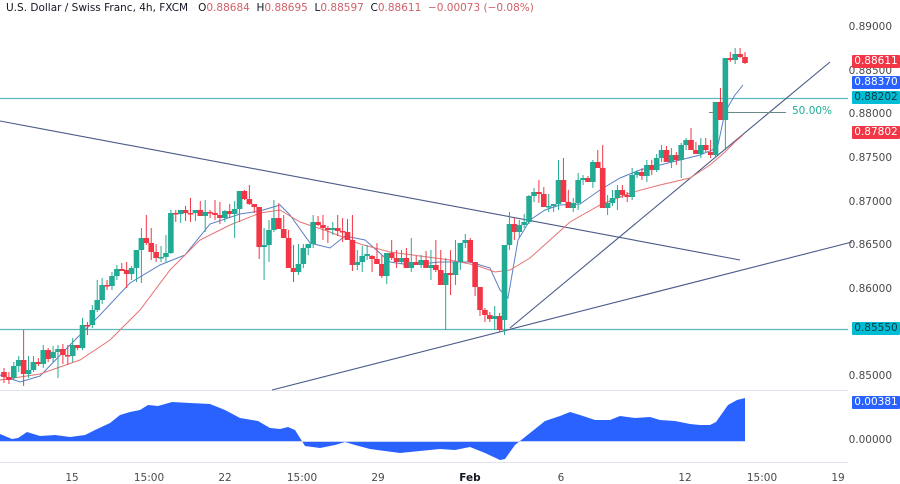 This screenshot has height=484, width=900. Describe the element at coordinates (260, 8) in the screenshot. I see `high-label: H` at that location.